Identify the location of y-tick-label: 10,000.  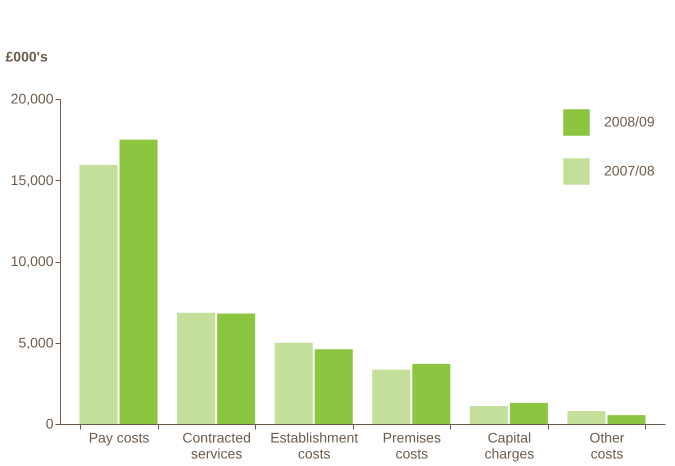
(32, 261).